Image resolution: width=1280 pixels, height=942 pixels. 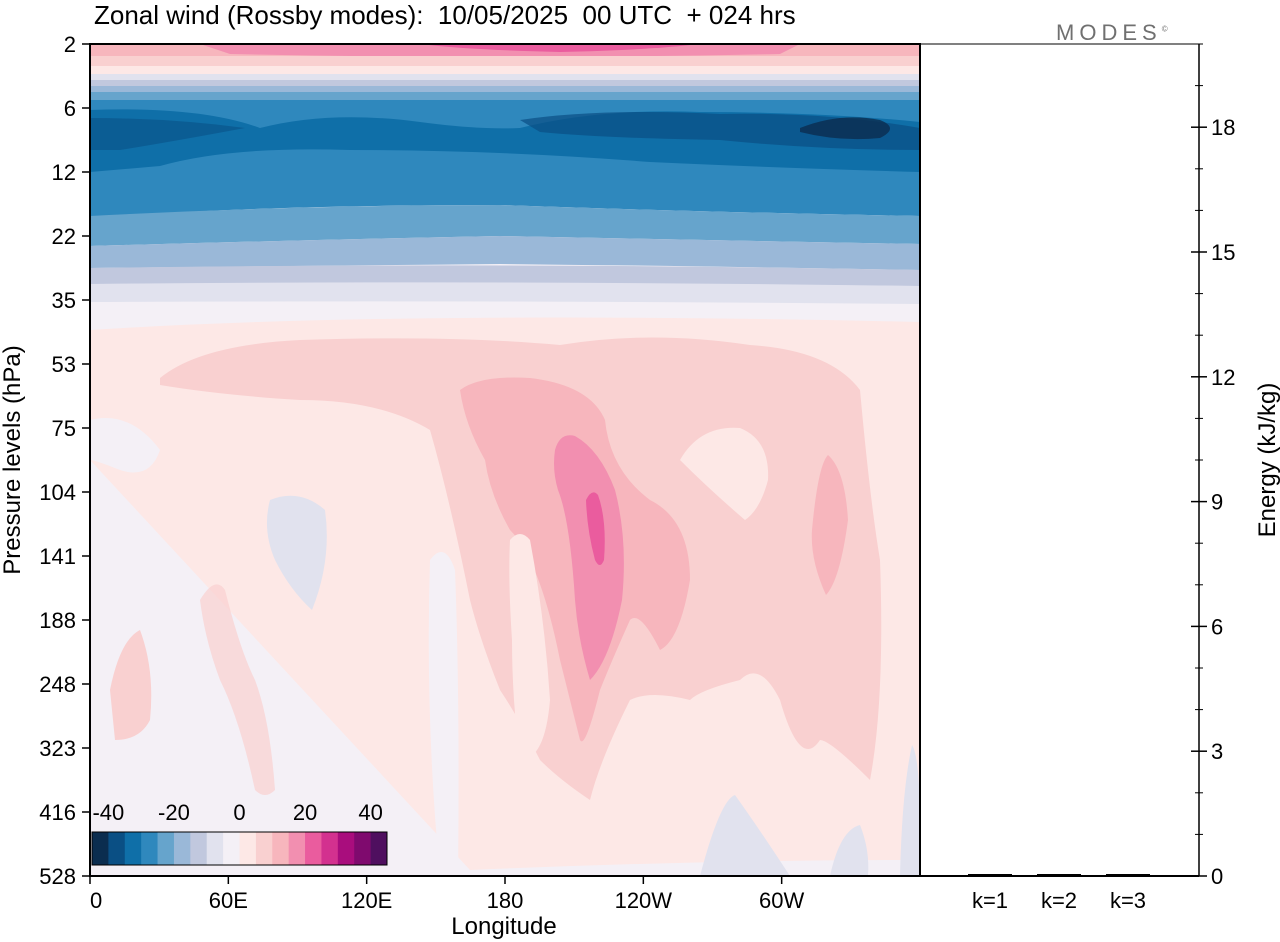 What do you see at coordinates (1059, 900) in the screenshot?
I see `bar-category-label: k=2` at bounding box center [1059, 900].